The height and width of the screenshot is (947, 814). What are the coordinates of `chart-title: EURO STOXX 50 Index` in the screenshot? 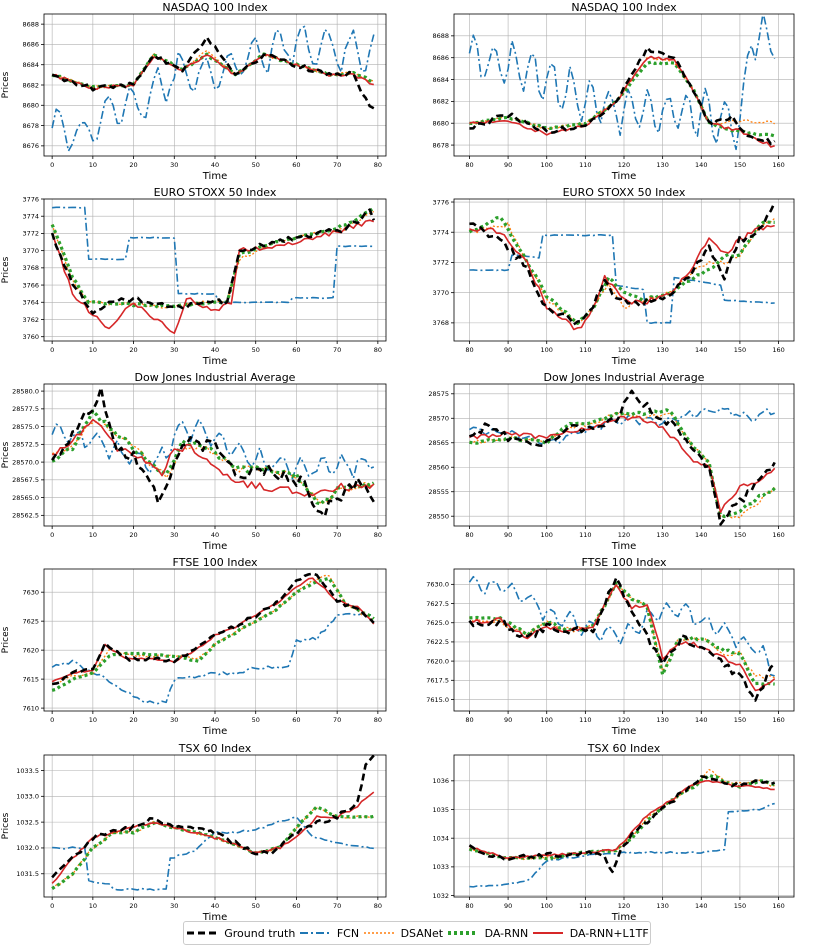 It's located at (624, 192).